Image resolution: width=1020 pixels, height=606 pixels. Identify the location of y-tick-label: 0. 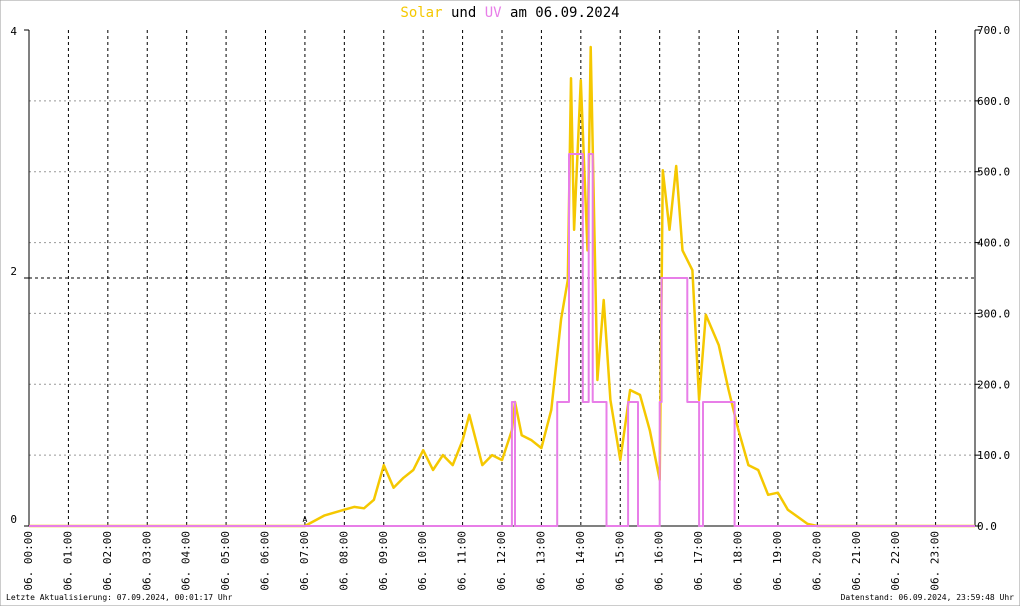
(13, 519).